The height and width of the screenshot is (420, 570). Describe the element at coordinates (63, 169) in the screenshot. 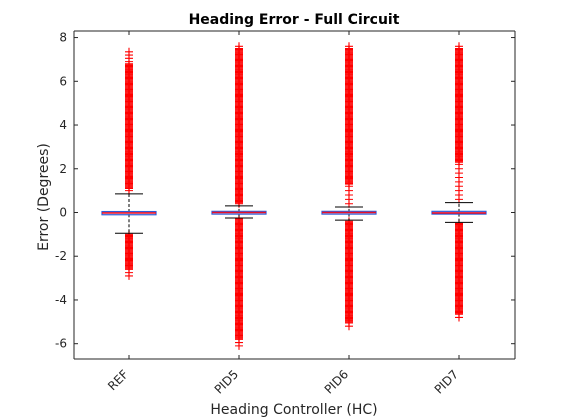

I see `y-tick-label: 2` at that location.